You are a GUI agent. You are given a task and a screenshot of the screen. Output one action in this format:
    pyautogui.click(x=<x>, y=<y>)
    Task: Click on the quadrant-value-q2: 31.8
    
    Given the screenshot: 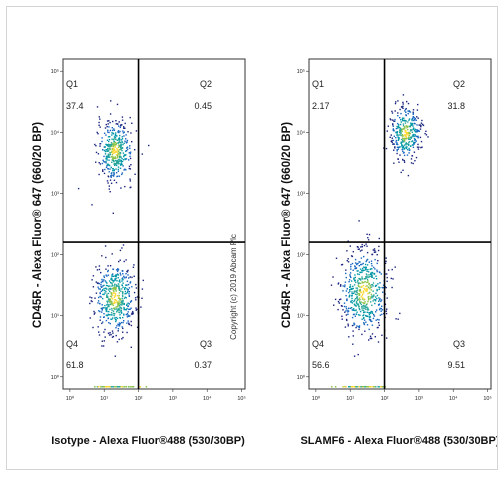 What is the action you would take?
    pyautogui.click(x=456, y=106)
    